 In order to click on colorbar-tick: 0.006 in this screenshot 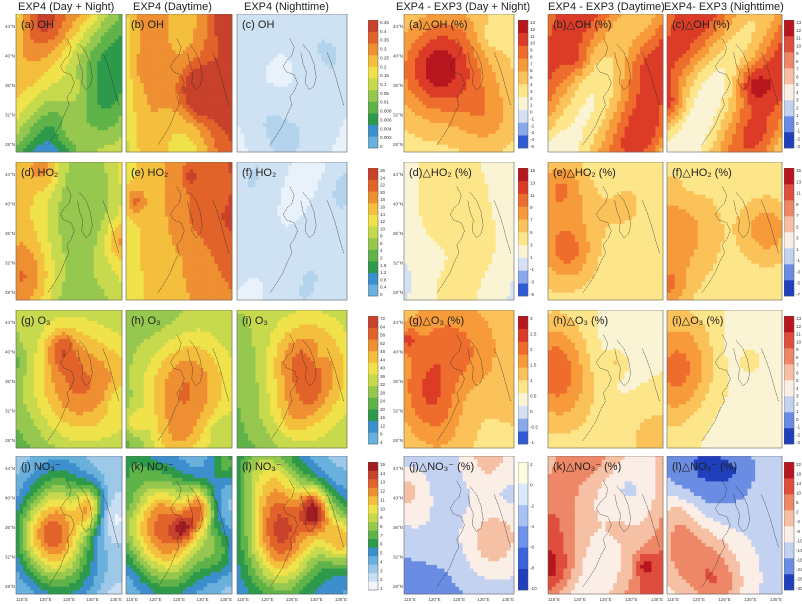, I will do `click(386, 119)`.